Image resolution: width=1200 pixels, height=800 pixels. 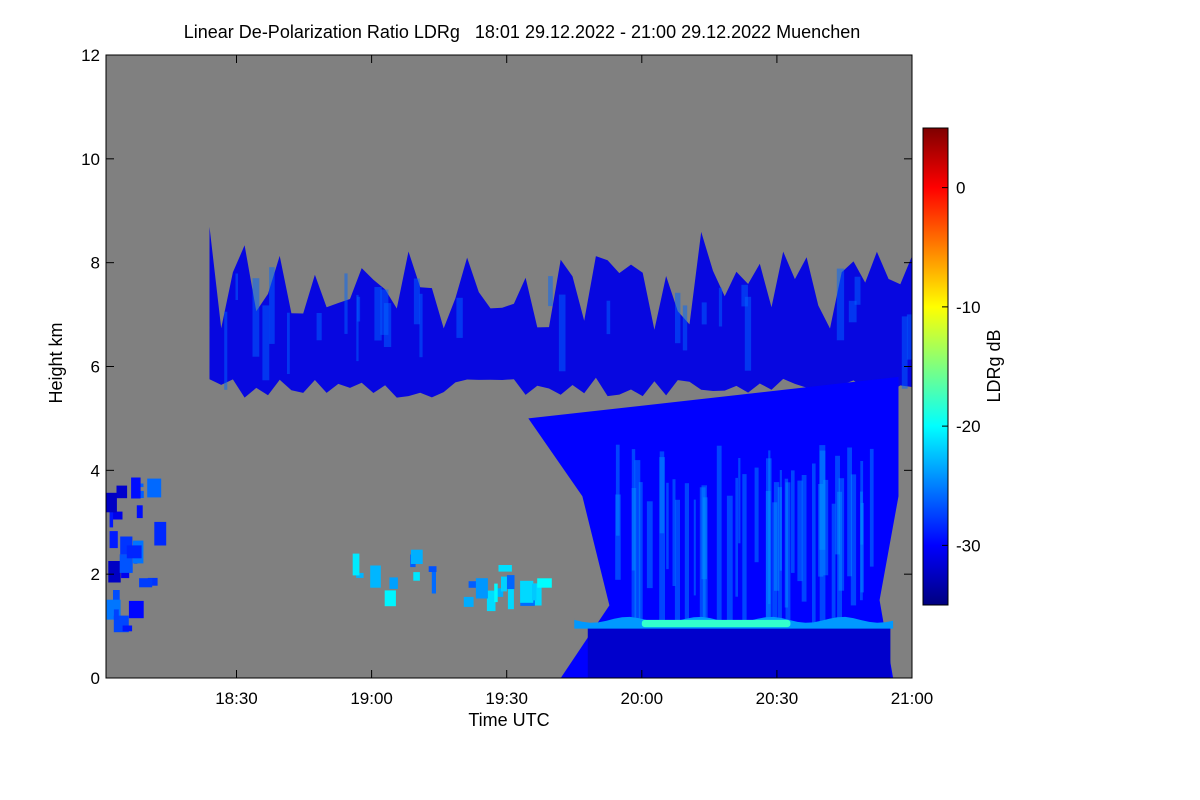 What do you see at coordinates (968, 426) in the screenshot?
I see `colorbar-tick-label: -20` at bounding box center [968, 426].